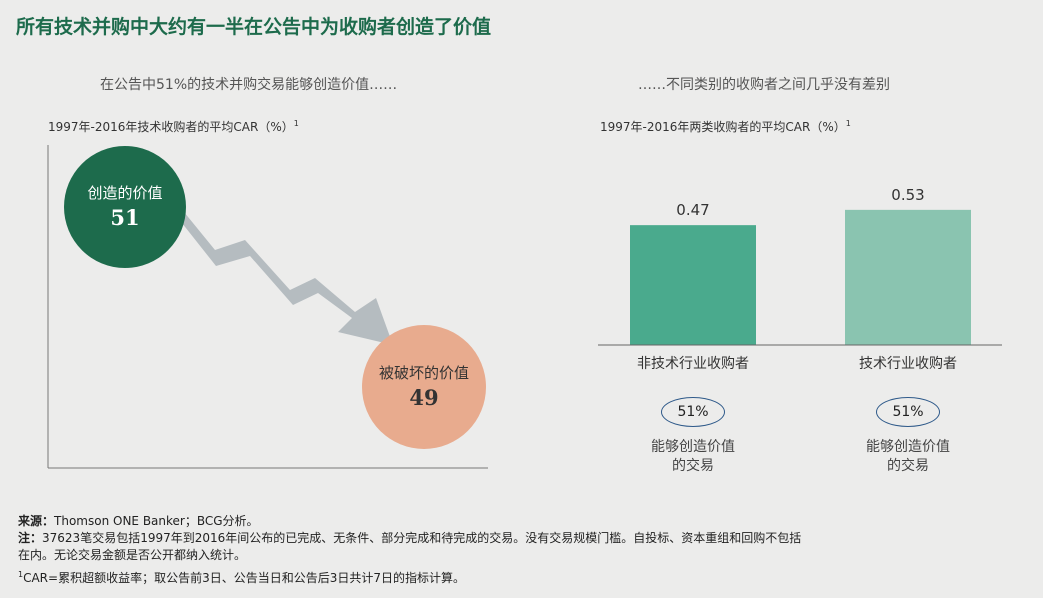  I want to click on value-created-label: 创造的价值, so click(125, 193).